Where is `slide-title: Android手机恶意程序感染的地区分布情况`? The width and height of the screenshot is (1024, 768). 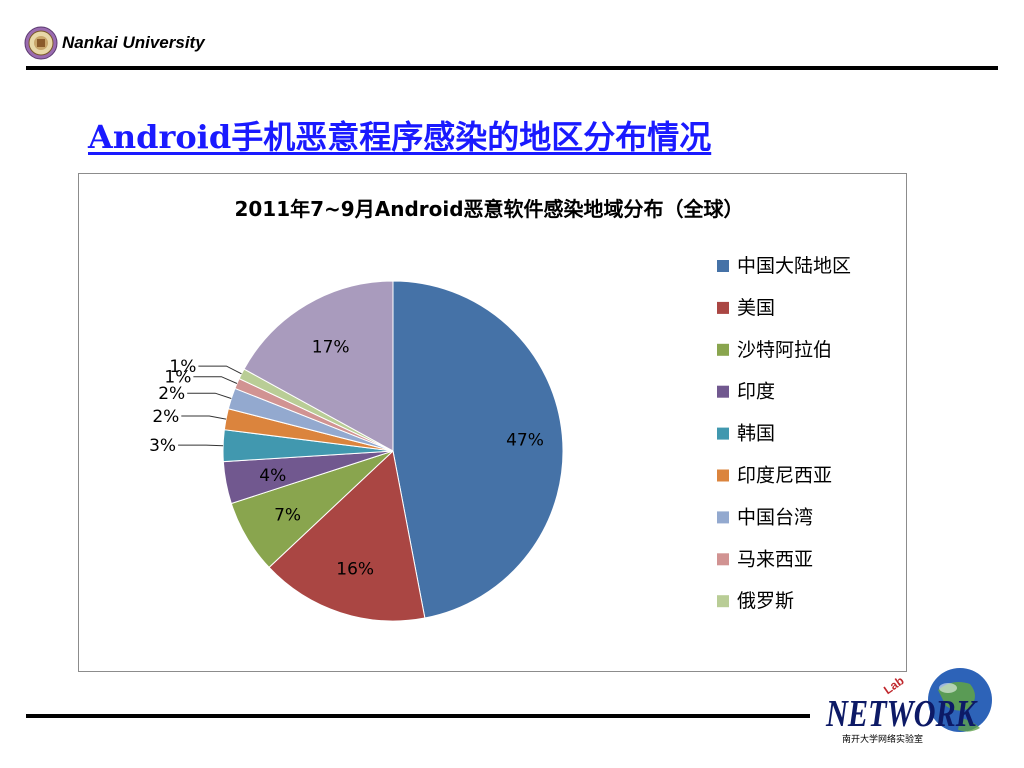
slide-title: Android手机恶意程序感染的地区分布情况 is located at coordinates (400, 137).